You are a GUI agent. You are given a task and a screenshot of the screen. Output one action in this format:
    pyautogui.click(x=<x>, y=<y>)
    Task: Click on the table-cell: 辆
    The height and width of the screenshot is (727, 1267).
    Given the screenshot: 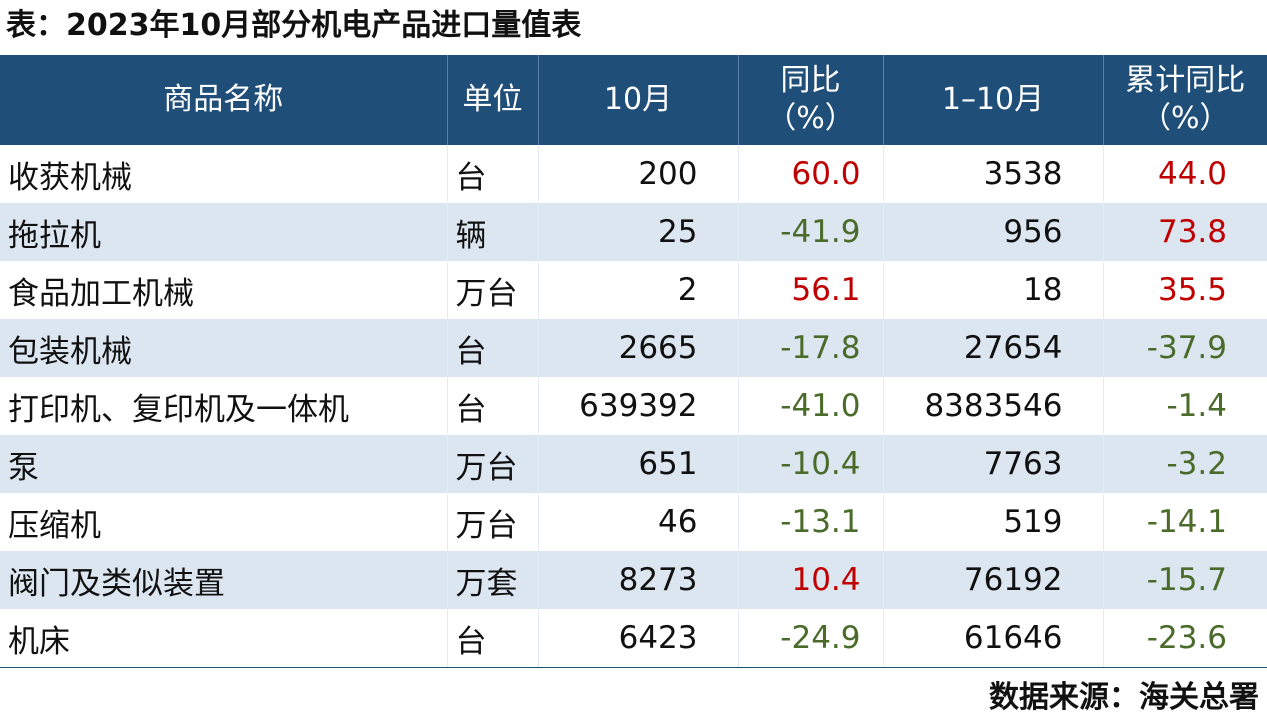 What is the action you would take?
    pyautogui.click(x=493, y=232)
    